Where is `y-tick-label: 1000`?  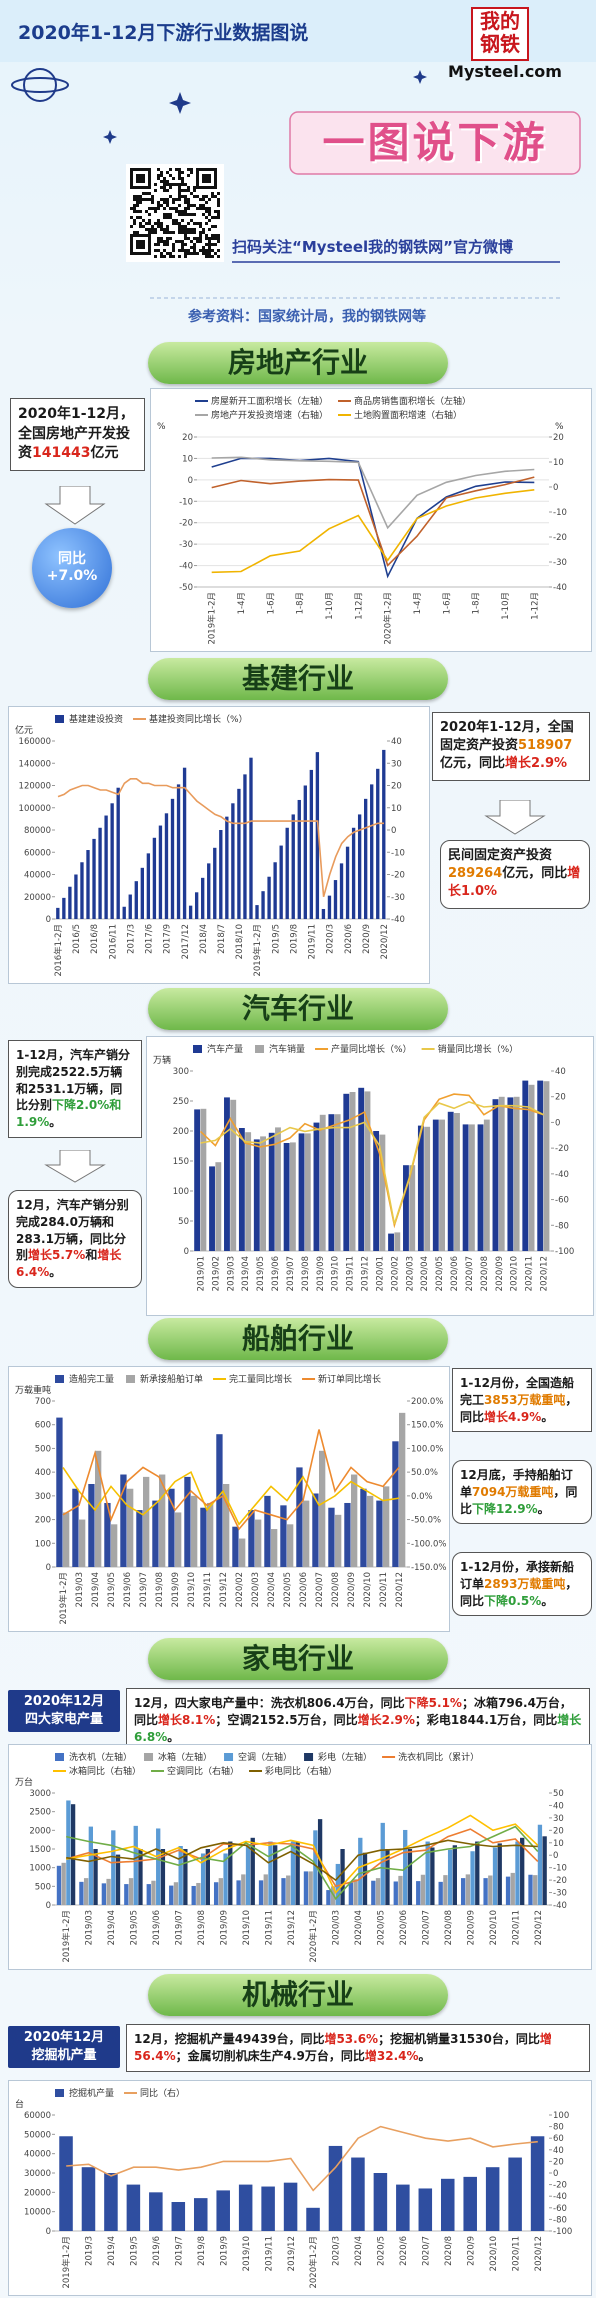
y-tick-label: 1000 is located at coordinates (40, 1869).